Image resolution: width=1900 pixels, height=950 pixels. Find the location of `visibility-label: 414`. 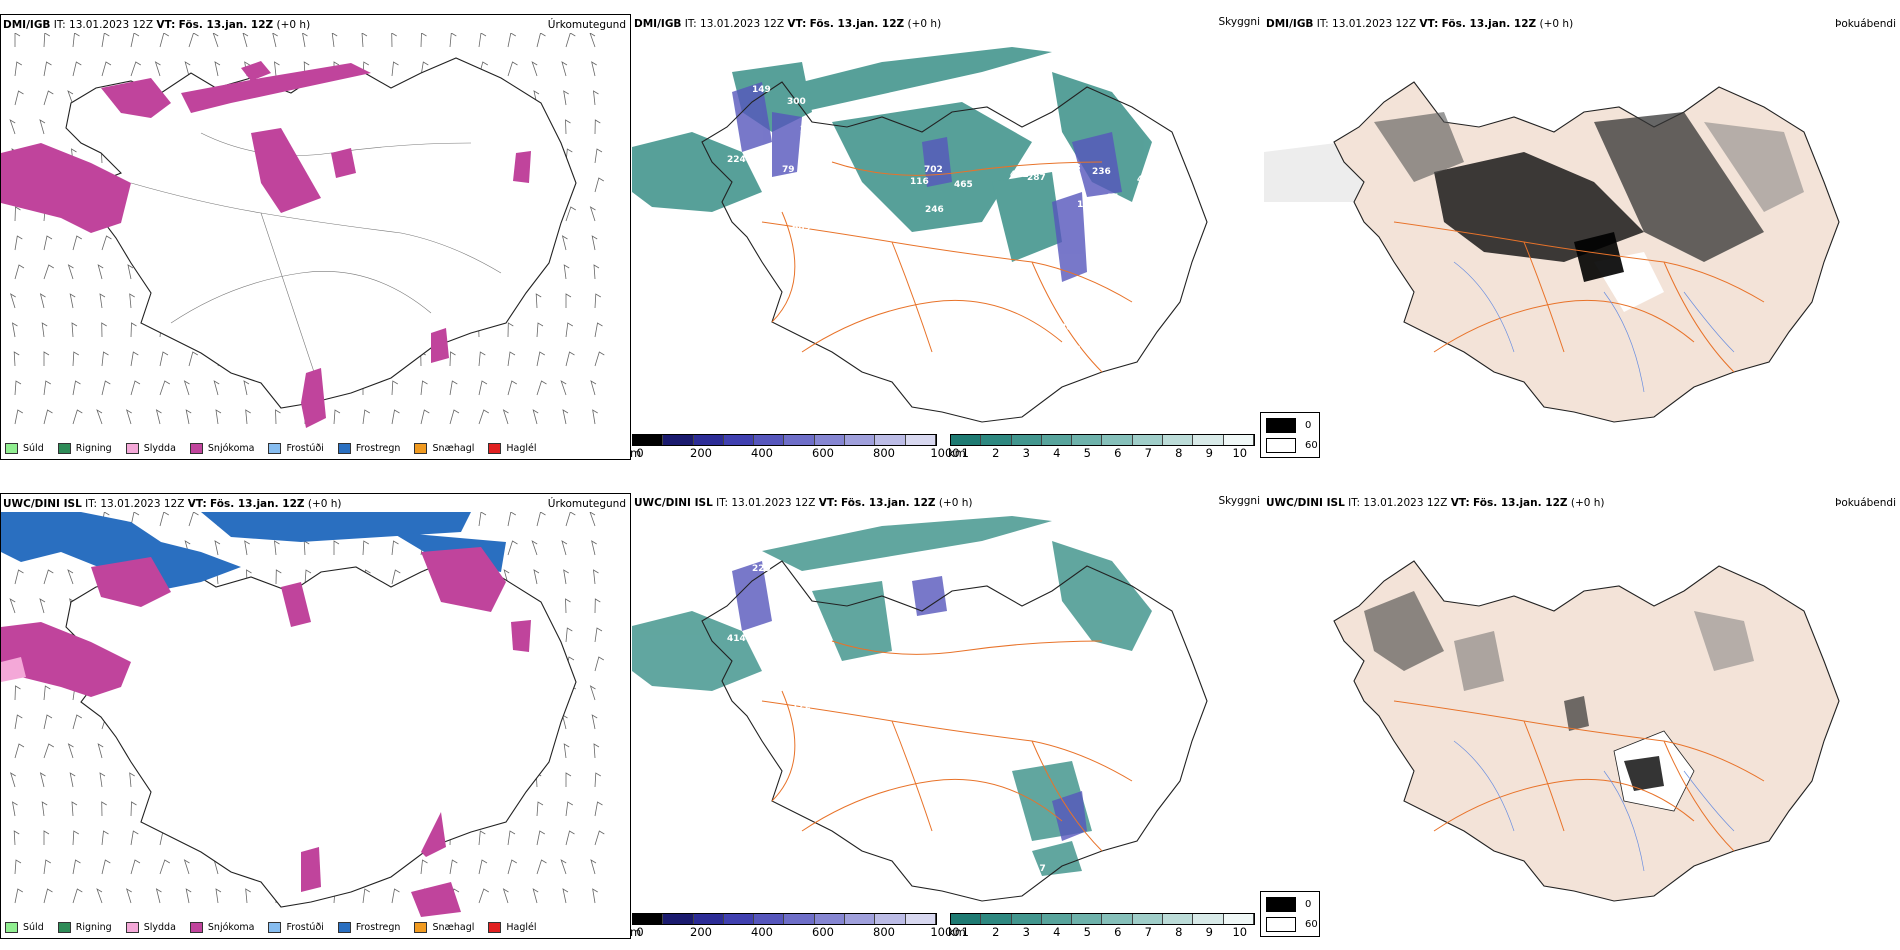

visibility-label: 414 is located at coordinates (736, 639).